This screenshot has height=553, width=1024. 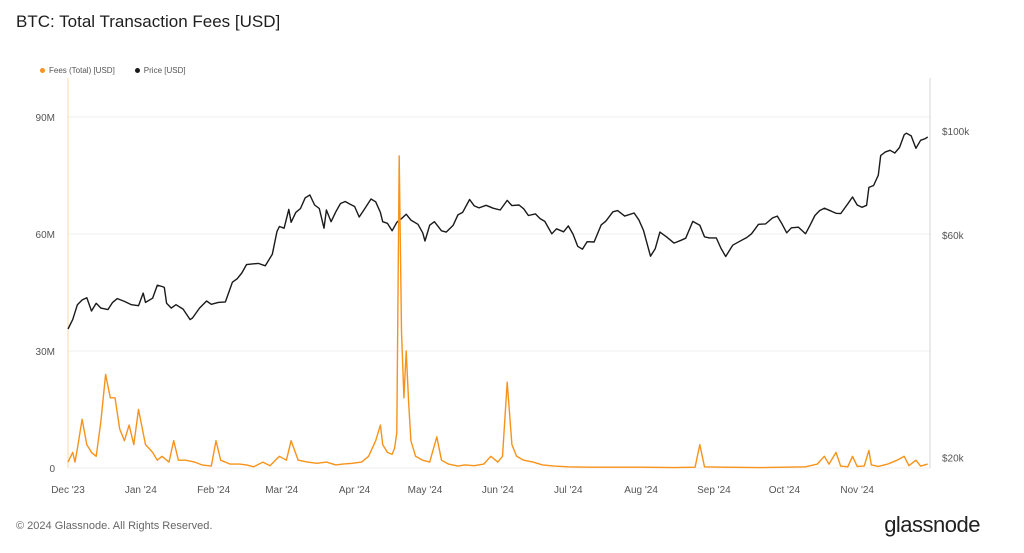 What do you see at coordinates (137, 70) in the screenshot?
I see `legend-dot-price` at bounding box center [137, 70].